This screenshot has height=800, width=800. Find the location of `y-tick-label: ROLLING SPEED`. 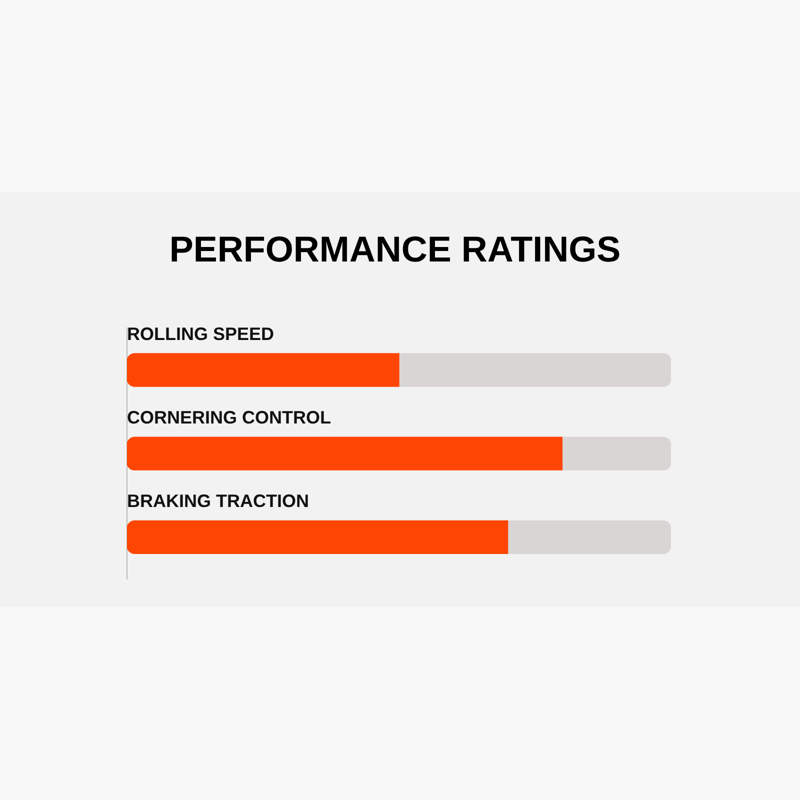

y-tick-label: ROLLING SPEED is located at coordinates (200, 334).